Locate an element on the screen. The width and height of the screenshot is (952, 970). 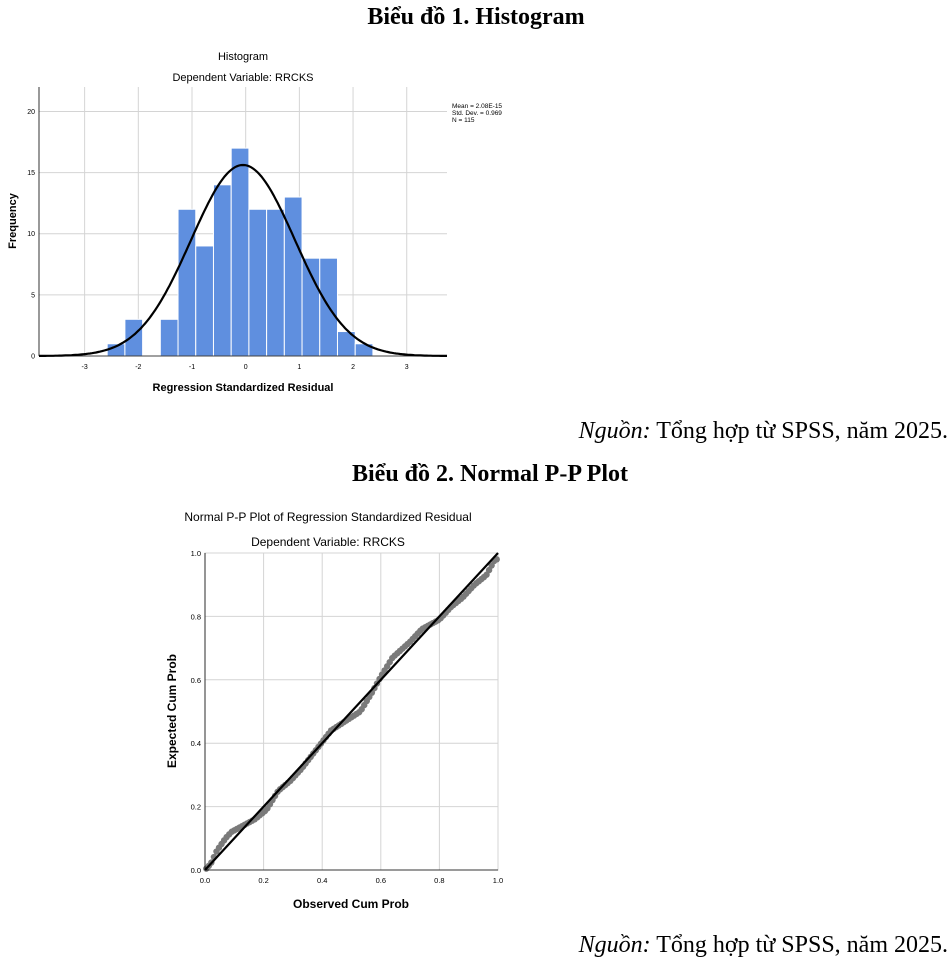
x-tick-label: -2 is located at coordinates (138, 367).